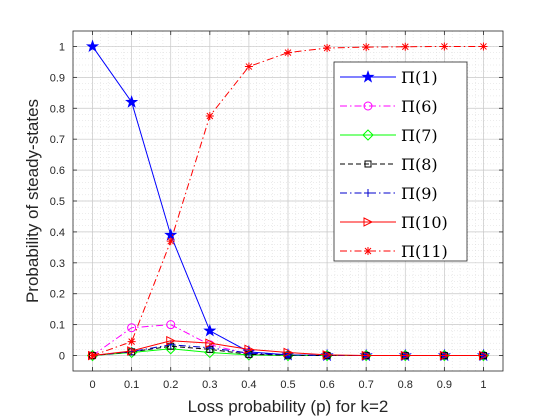  Describe the element at coordinates (419, 77) in the screenshot. I see `legend-label: Π(1)` at that location.